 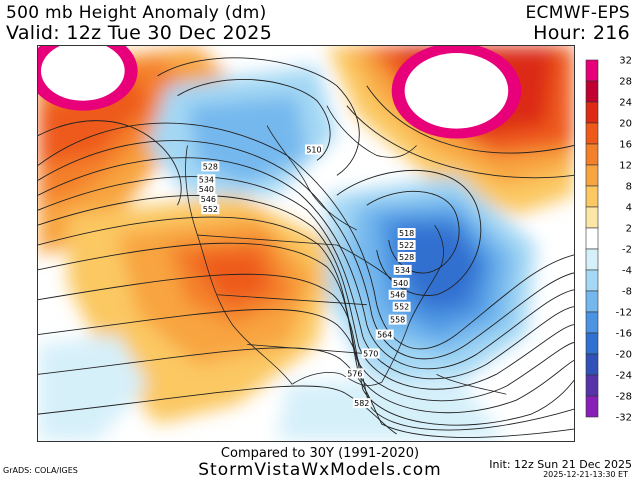 I want to click on map-title: 500 mb Height Anomaly (dm), so click(x=136, y=13).